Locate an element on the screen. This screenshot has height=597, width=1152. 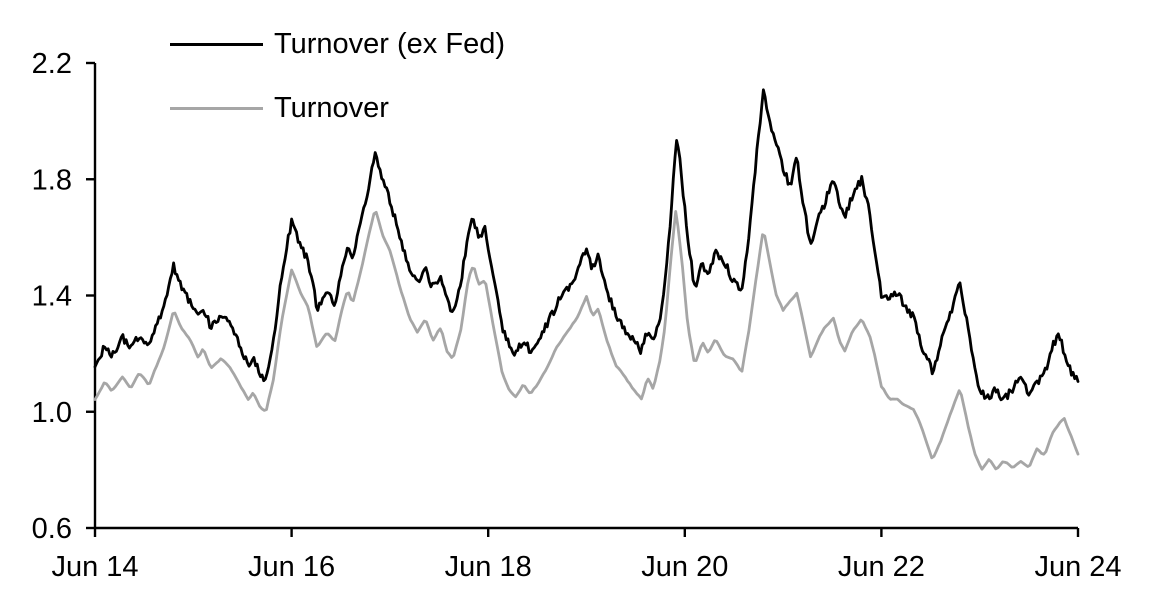
legend-line-sample-black is located at coordinates (216, 44).